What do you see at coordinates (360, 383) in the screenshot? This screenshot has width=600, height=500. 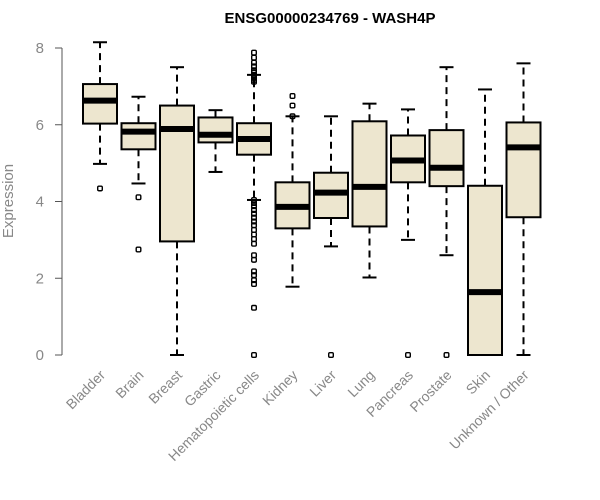 I see `x-tick-label: Lung` at bounding box center [360, 383].